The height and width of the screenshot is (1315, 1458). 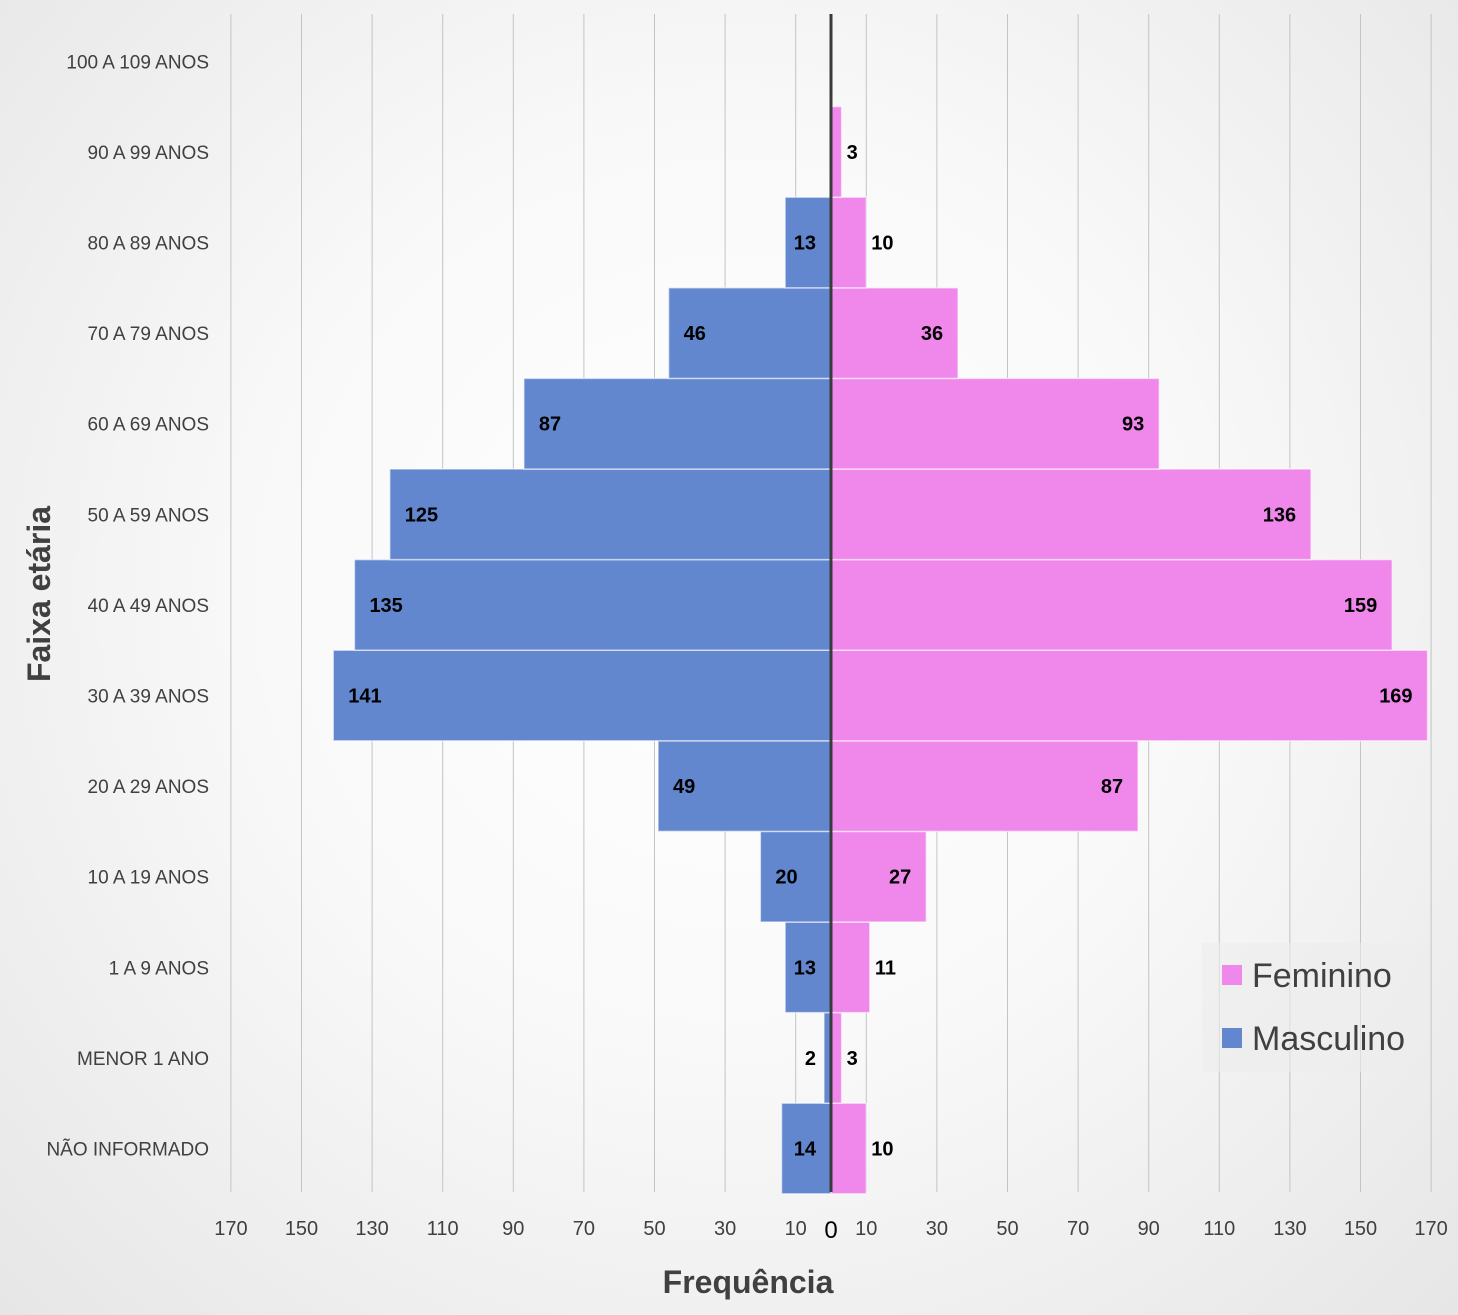 What do you see at coordinates (810, 1059) in the screenshot?
I see `data-label: 2` at bounding box center [810, 1059].